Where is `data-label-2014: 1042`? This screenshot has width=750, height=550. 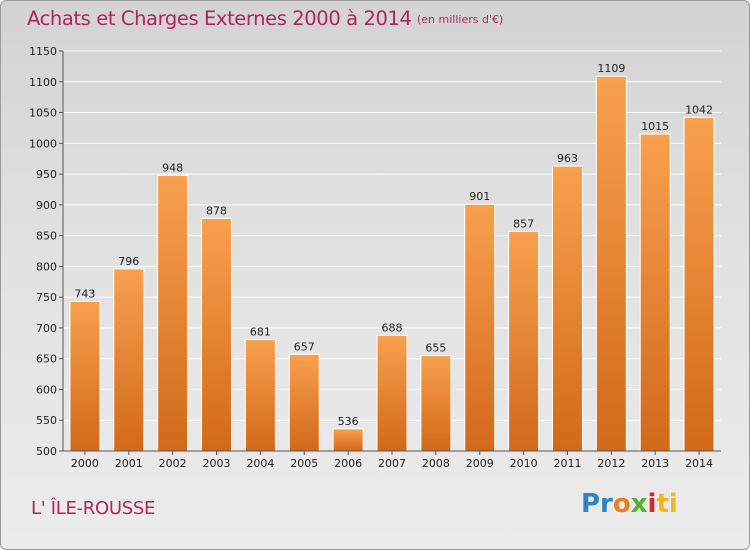 data-label-2014: 1042 is located at coordinates (699, 109).